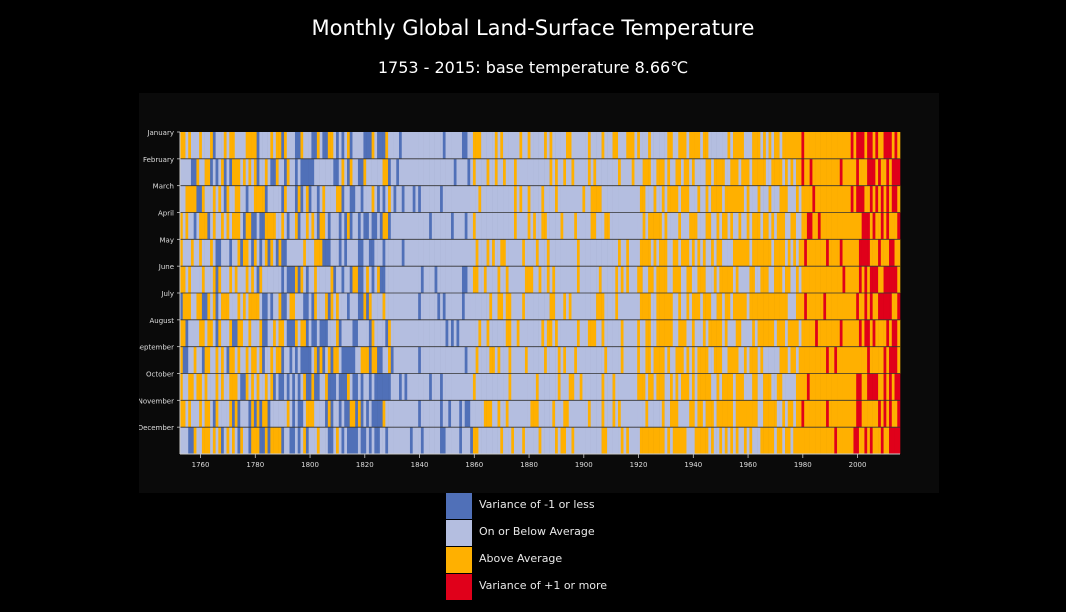  I want to click on y-tick-label: March, so click(163, 187).